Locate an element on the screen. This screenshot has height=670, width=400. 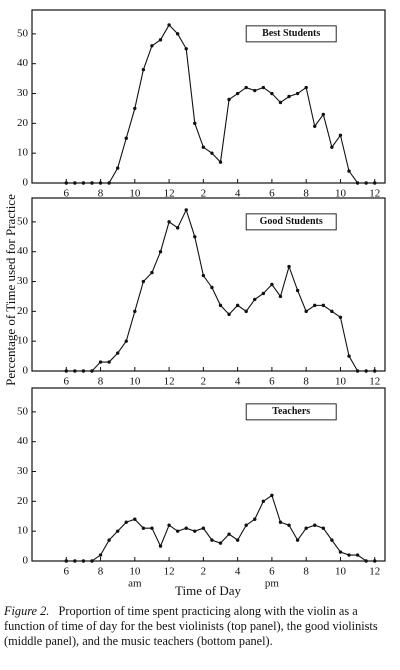
legend-box is located at coordinates (291, 222).